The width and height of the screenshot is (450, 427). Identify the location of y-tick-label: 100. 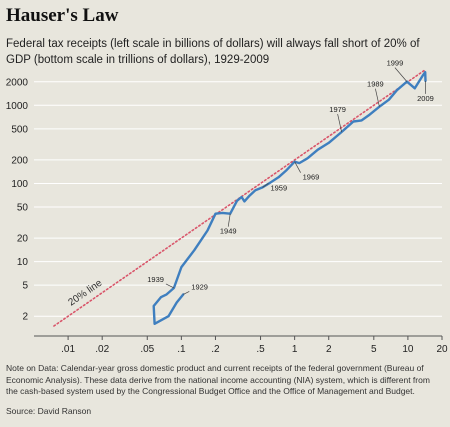
(19, 184).